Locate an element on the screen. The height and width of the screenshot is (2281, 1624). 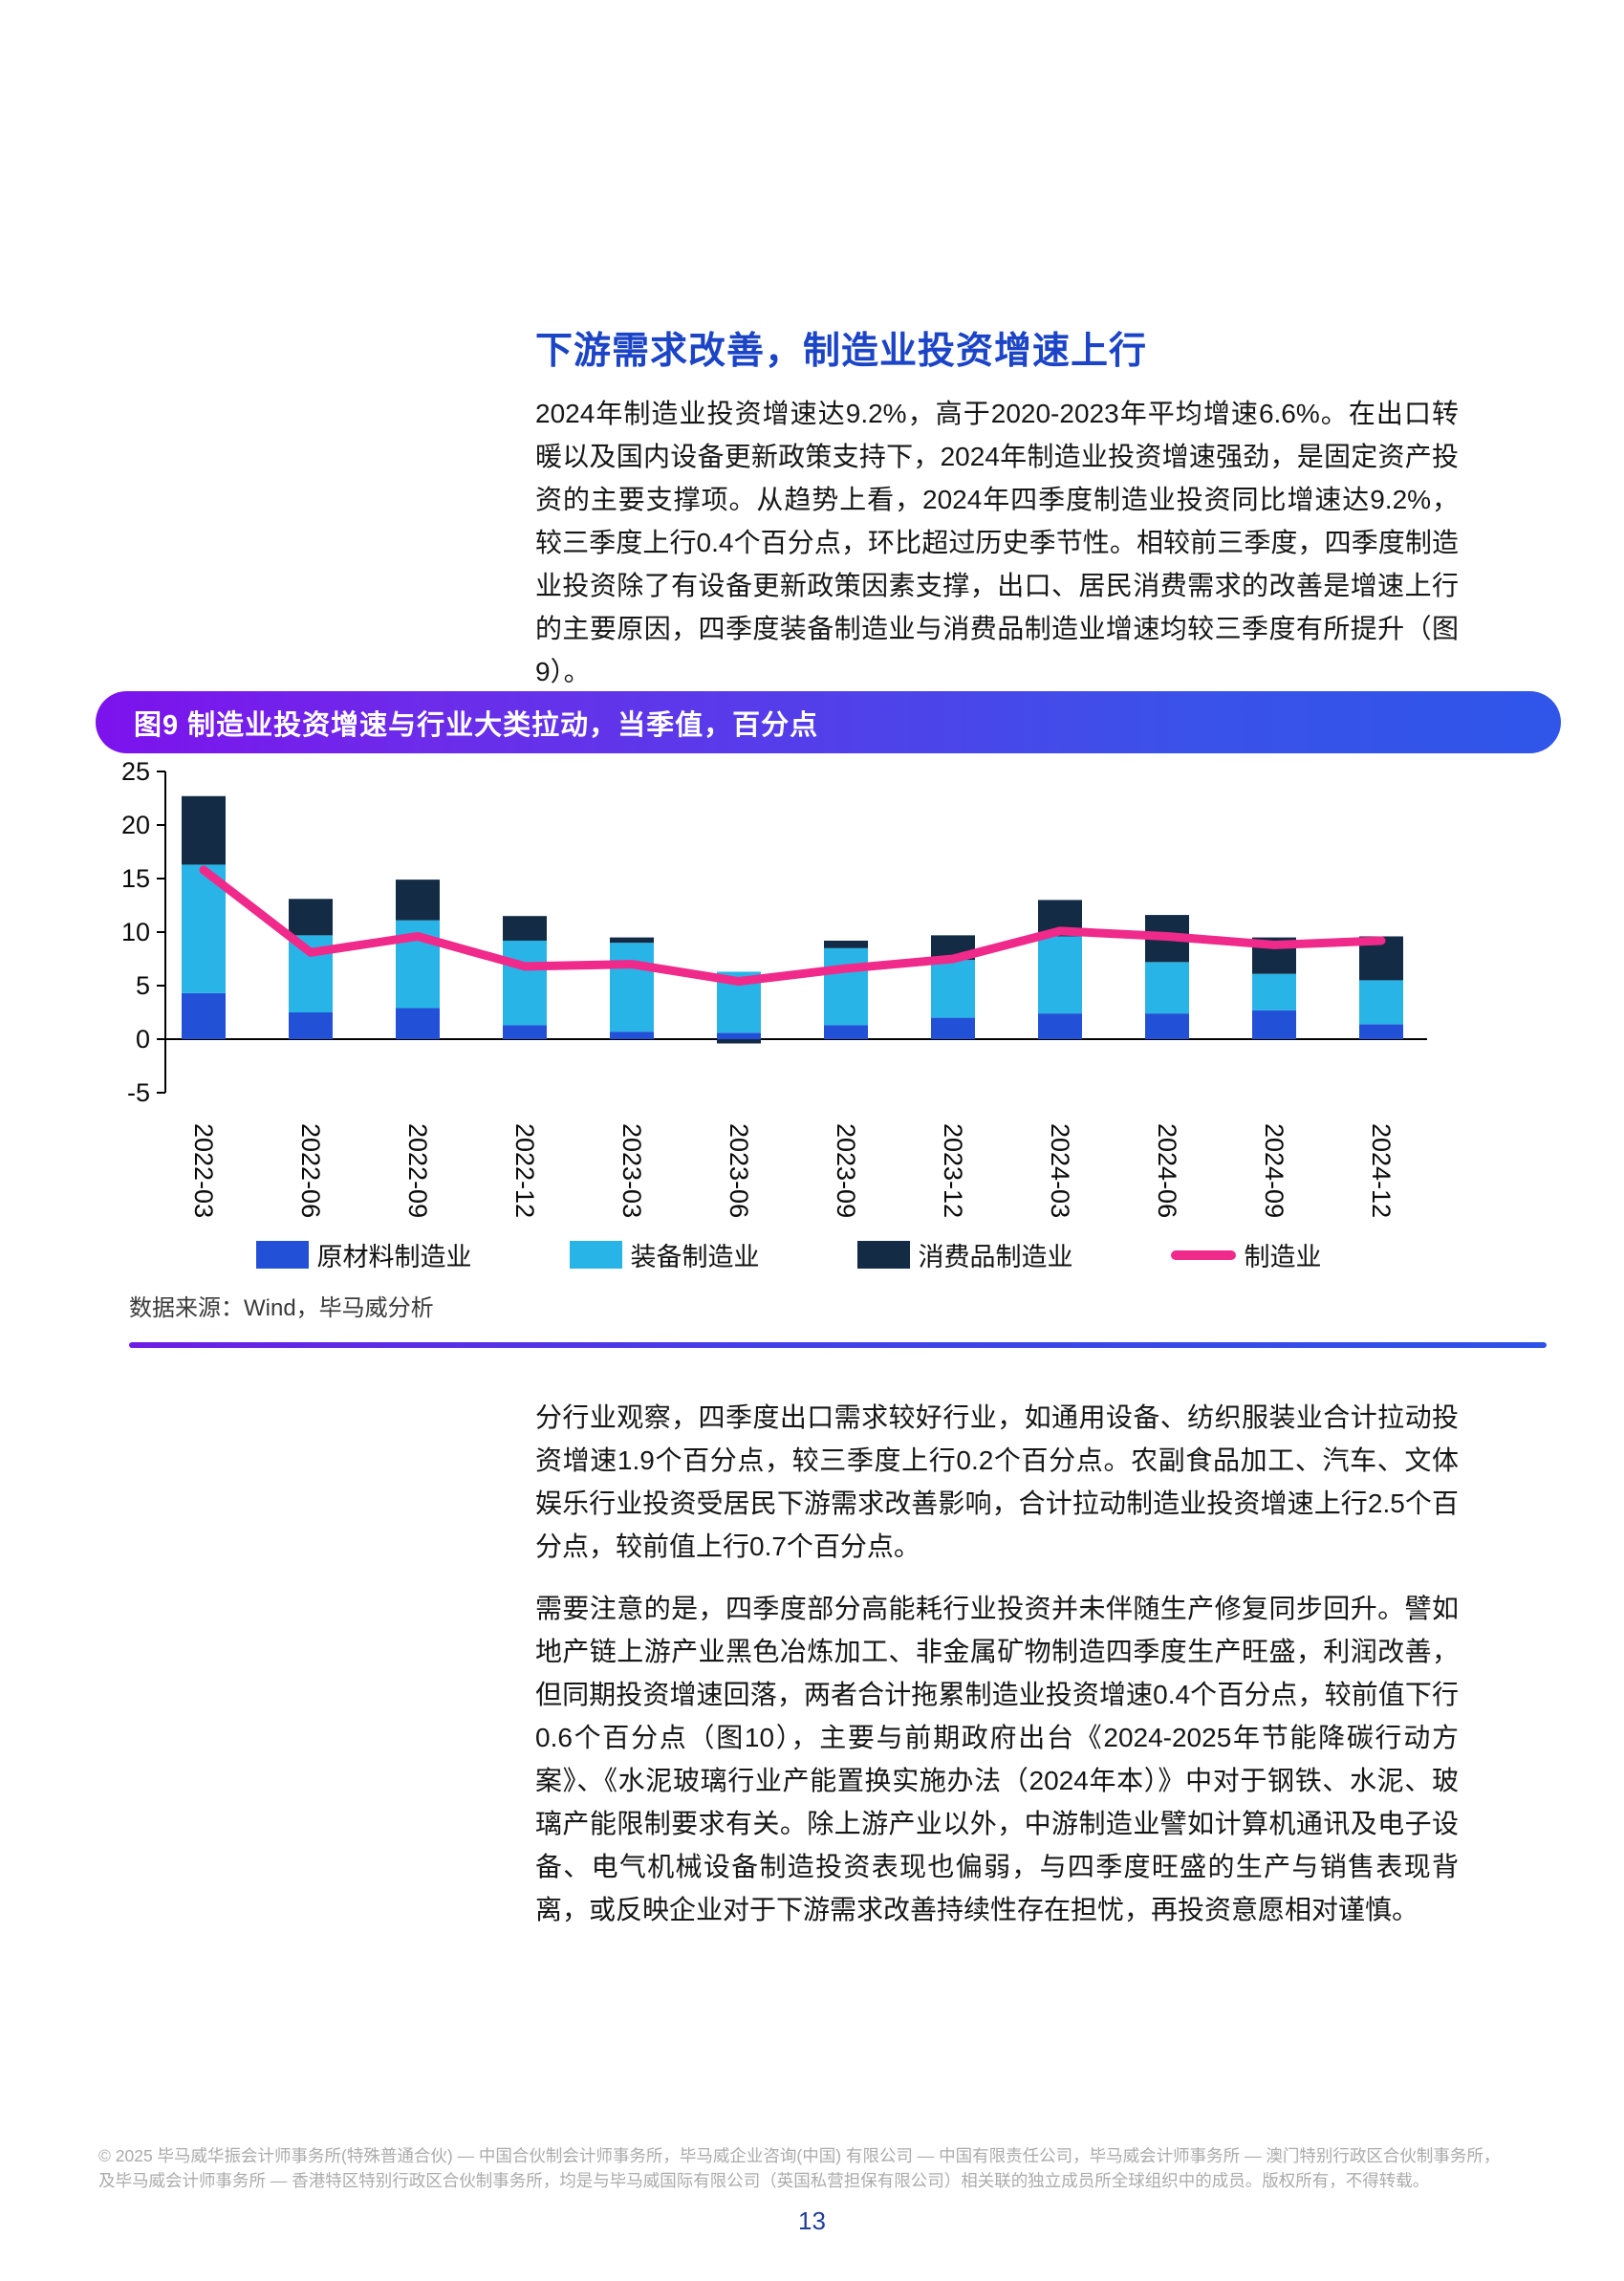
x-category-label: 2024-06 is located at coordinates (1167, 1171).